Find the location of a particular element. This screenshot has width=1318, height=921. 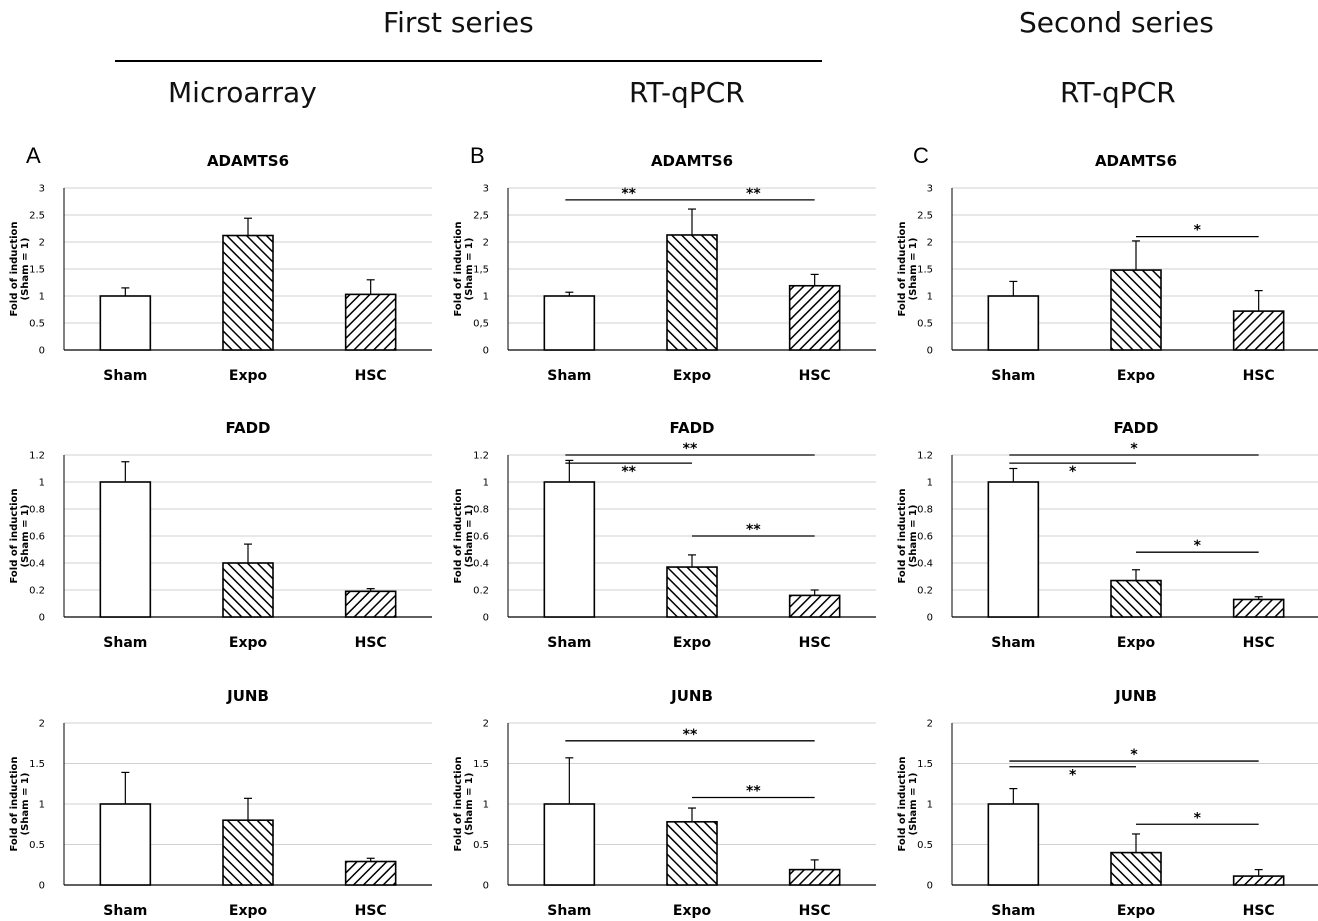

chart-title: FADD is located at coordinates (1135, 428).